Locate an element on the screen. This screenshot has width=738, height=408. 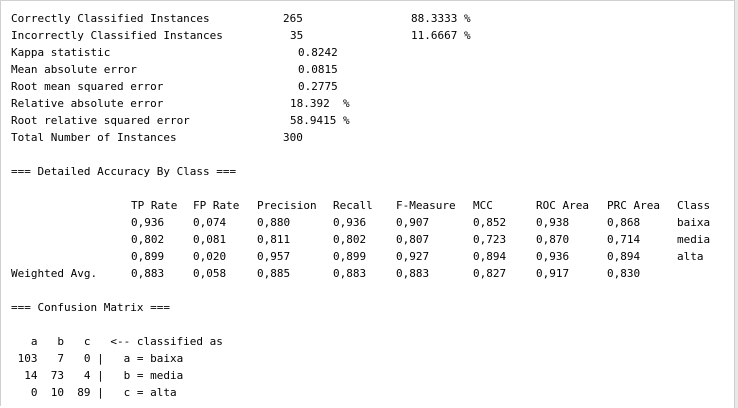
cell-precision: 0,811 is located at coordinates (274, 239).